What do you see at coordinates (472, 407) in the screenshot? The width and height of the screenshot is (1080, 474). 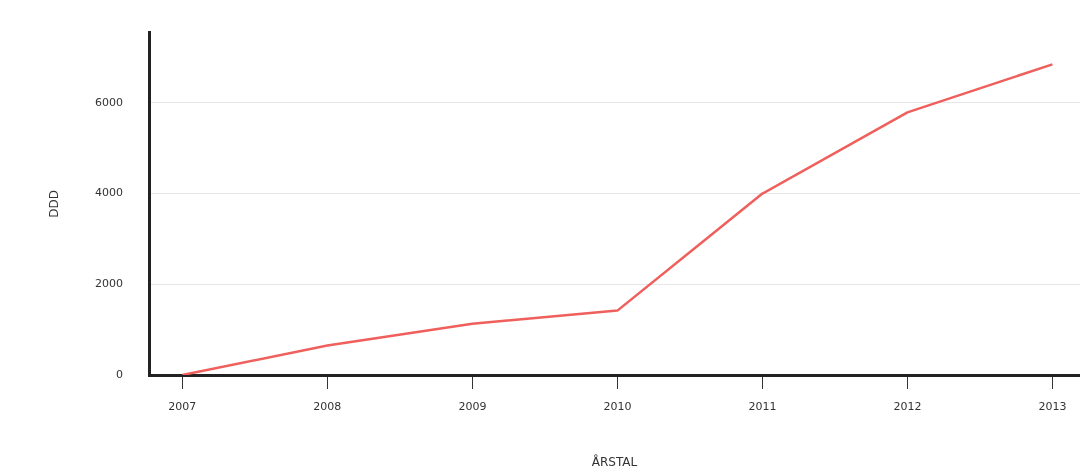 I see `x-tick-label: 2009` at bounding box center [472, 407].